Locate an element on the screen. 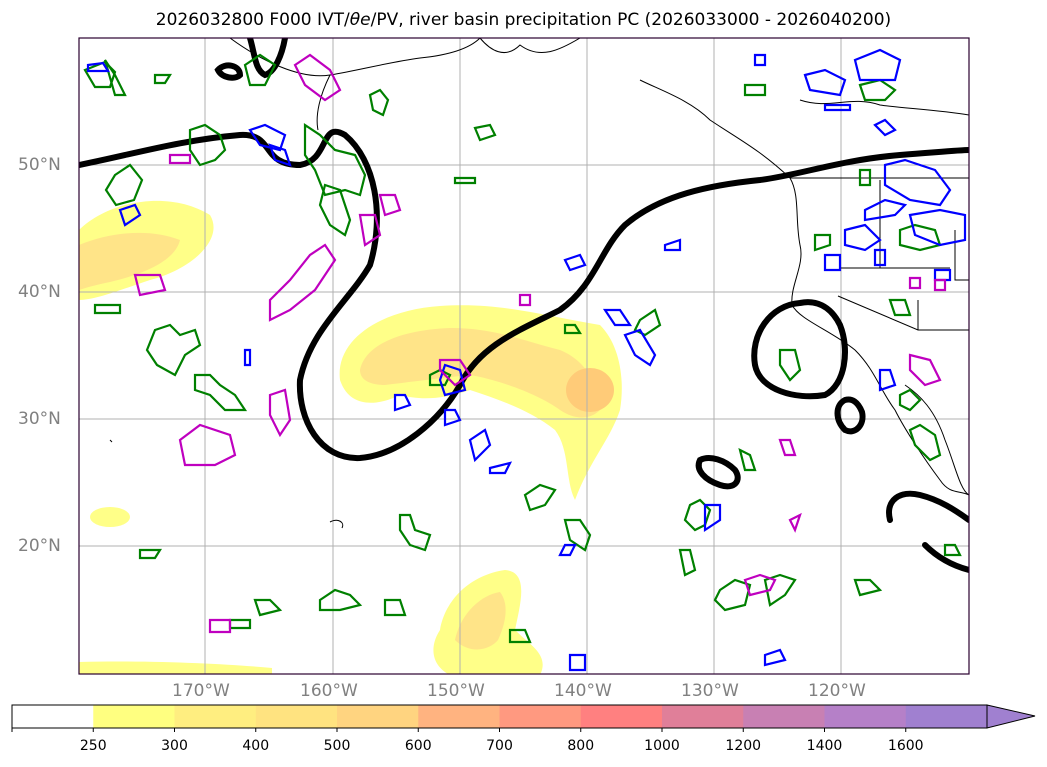 The height and width of the screenshot is (767, 1047). lon-label-160w: 160°W is located at coordinates (329, 691).